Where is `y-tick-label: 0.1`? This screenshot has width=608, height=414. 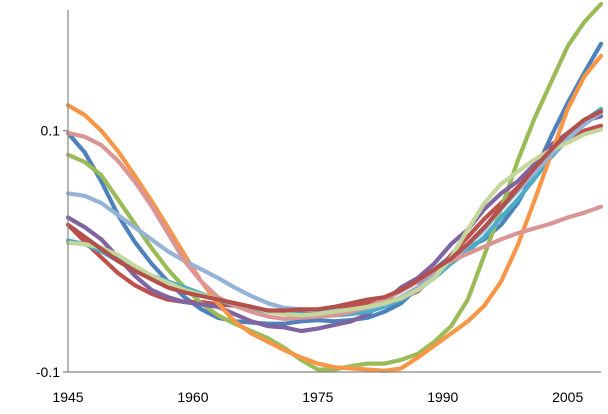
y-tick-label: 0.1 is located at coordinates (51, 131).